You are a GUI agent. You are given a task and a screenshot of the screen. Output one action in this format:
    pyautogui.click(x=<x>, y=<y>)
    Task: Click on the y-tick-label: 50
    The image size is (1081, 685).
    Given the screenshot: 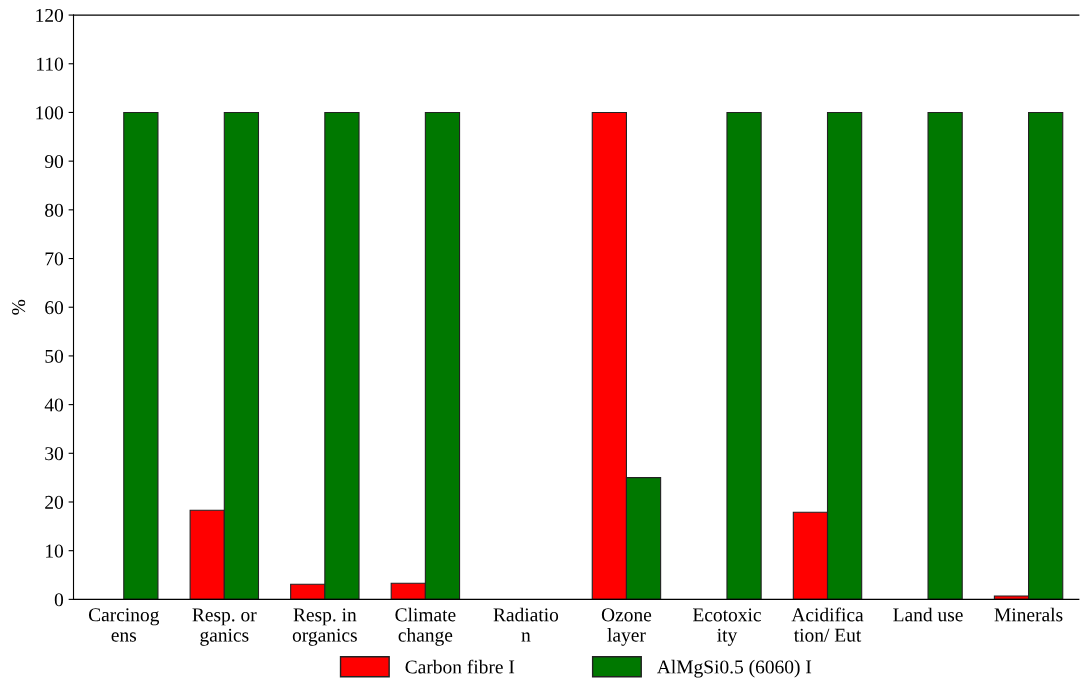 What is the action you would take?
    pyautogui.click(x=54, y=356)
    